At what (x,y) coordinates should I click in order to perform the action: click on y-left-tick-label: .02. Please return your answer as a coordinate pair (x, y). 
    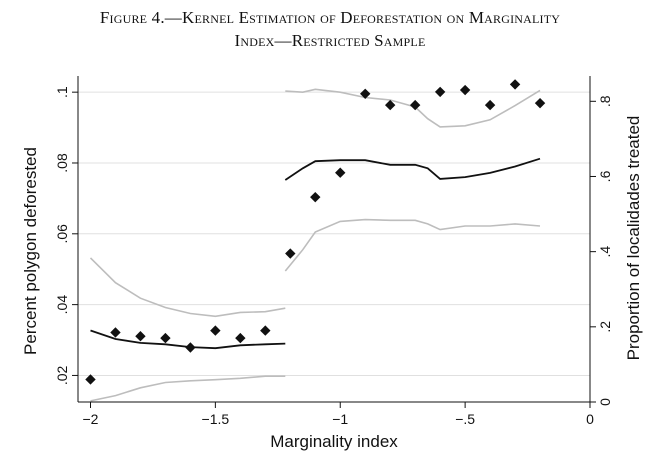
    Looking at the image, I should click on (62, 376).